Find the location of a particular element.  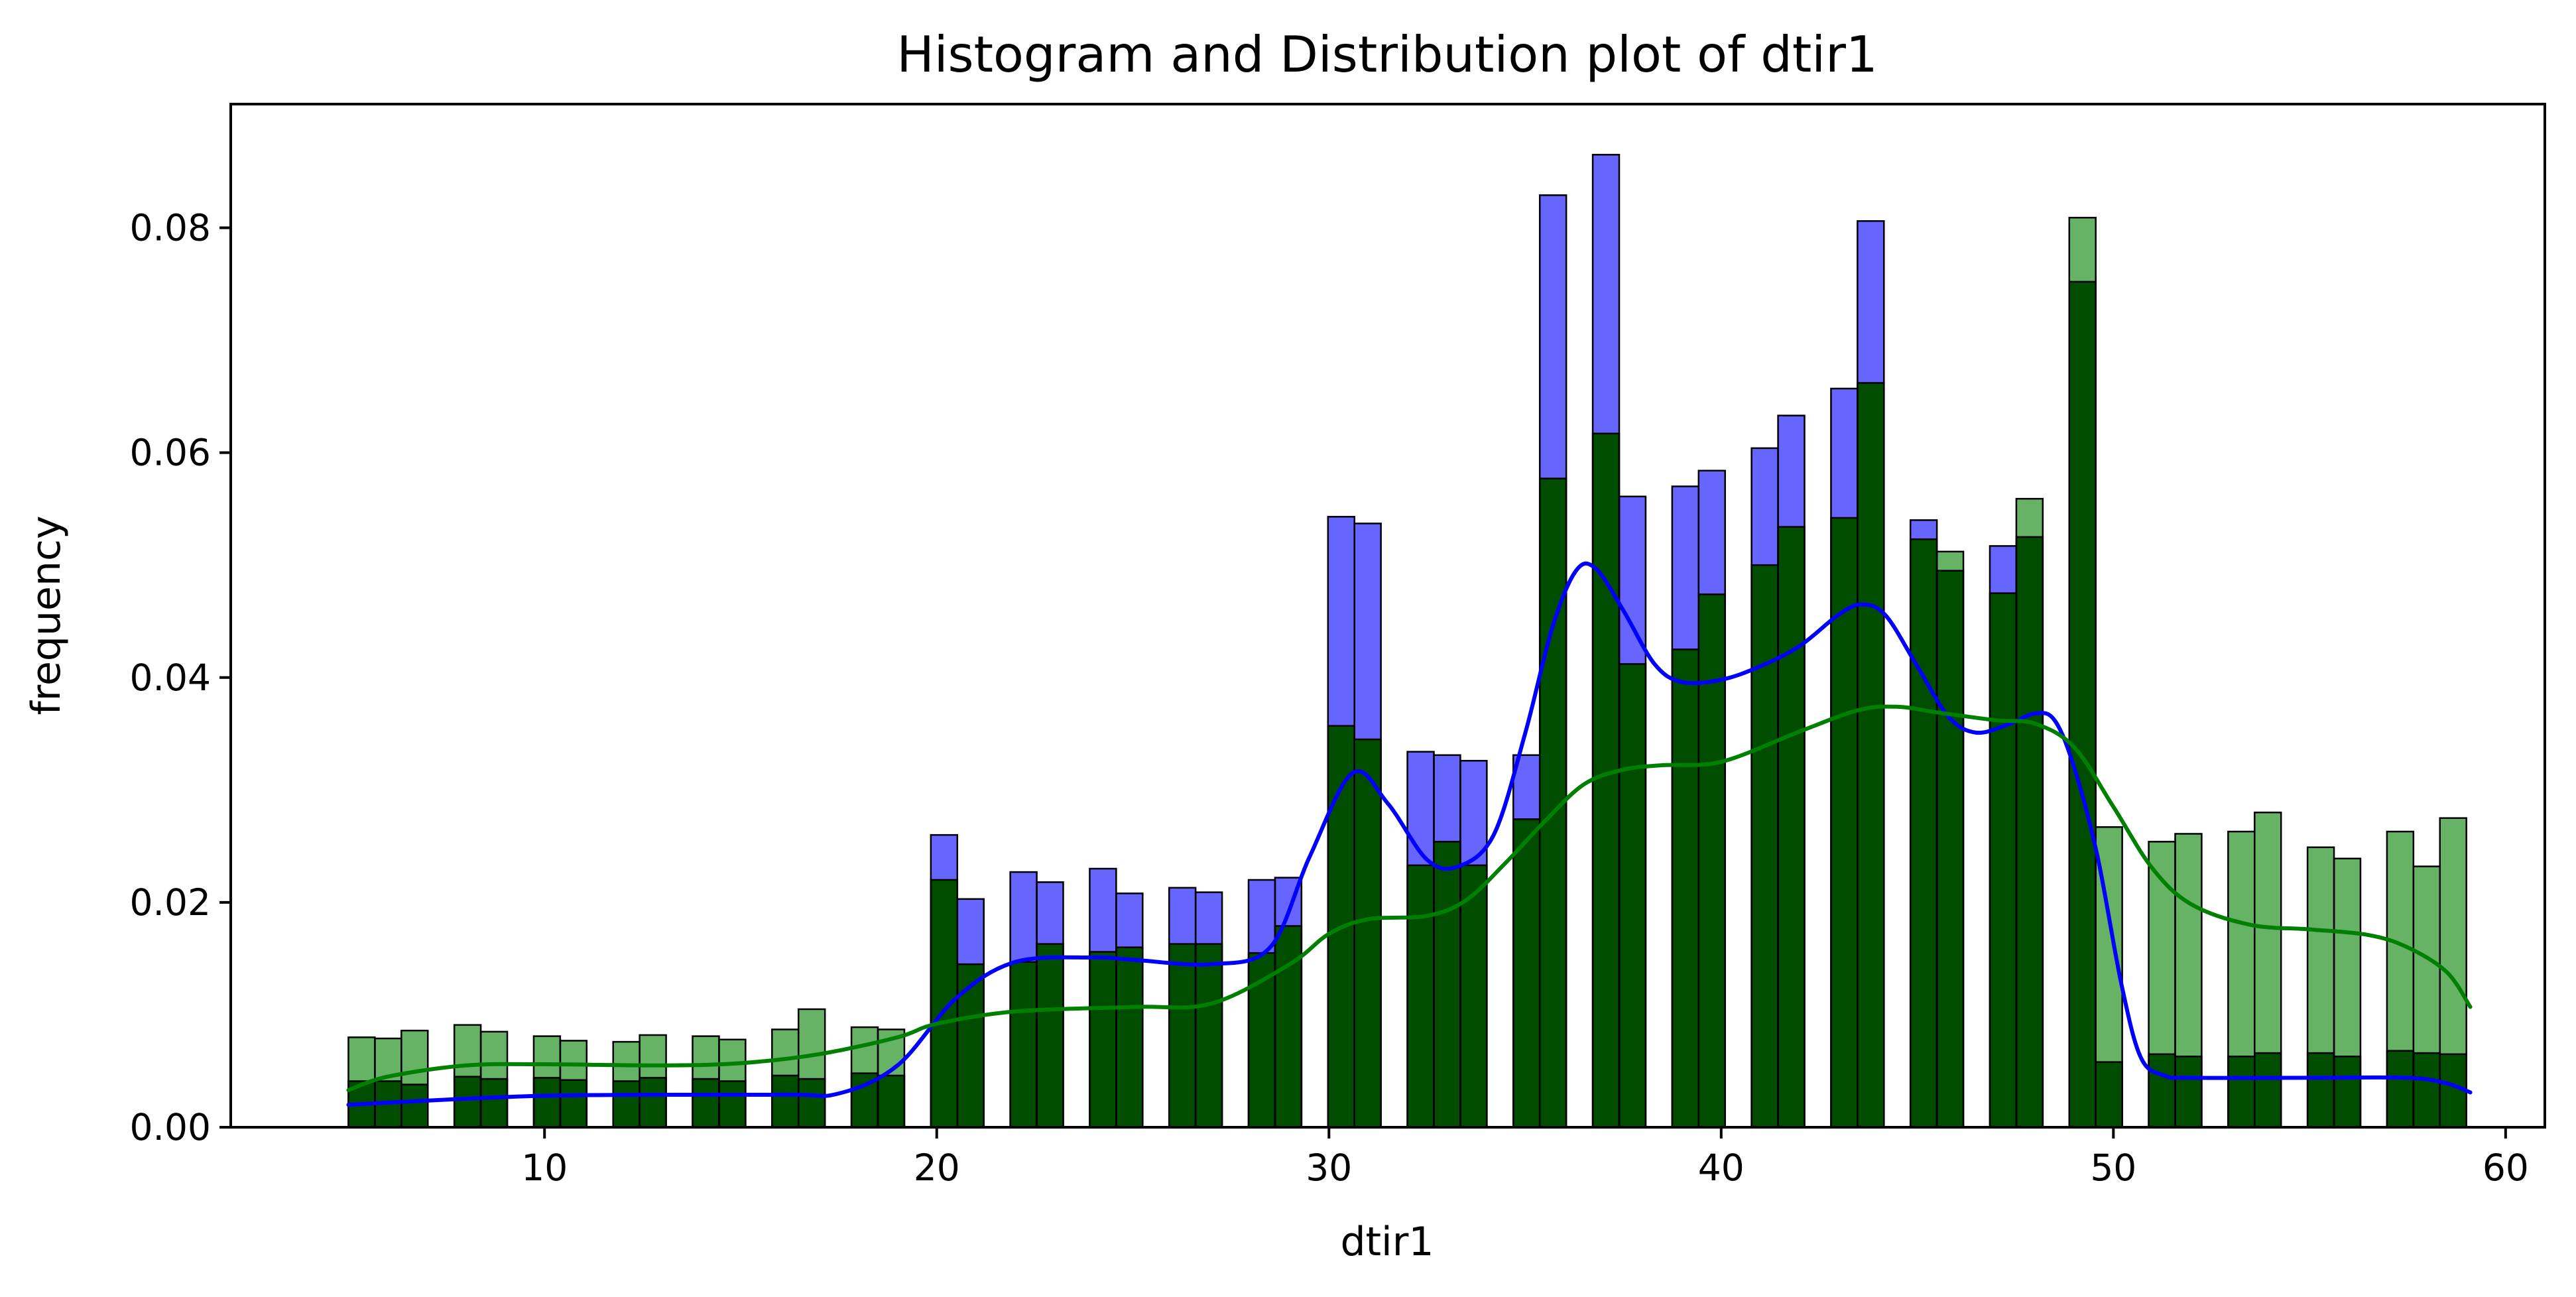

y-tick-label: 0.00 is located at coordinates (171, 1127).